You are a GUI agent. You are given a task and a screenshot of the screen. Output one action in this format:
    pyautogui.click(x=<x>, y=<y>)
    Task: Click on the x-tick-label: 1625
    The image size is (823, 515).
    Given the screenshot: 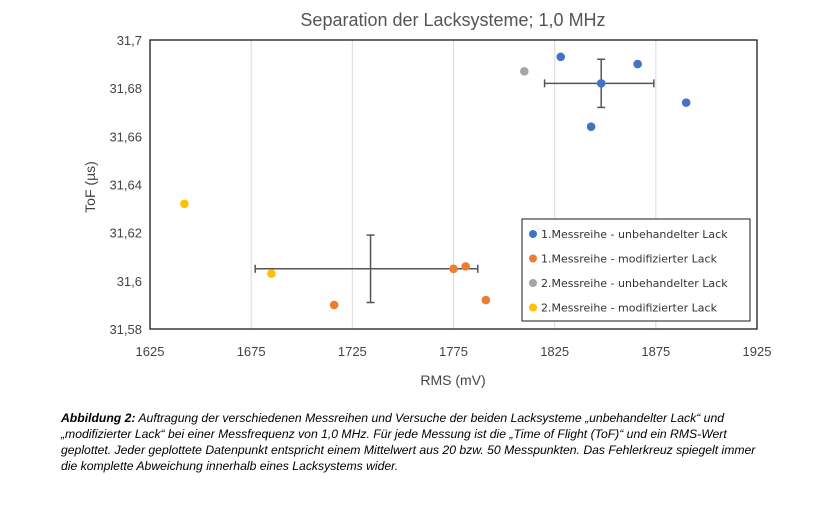 What is the action you would take?
    pyautogui.click(x=150, y=351)
    